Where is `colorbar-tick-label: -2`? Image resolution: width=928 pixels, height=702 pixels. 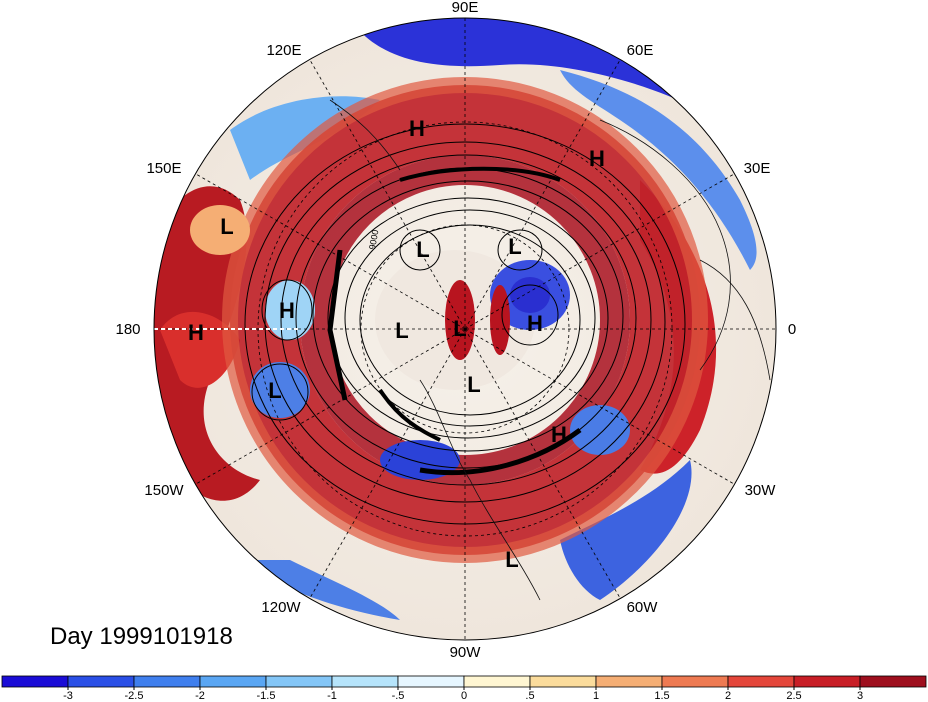 colorbar-tick-label: -2 is located at coordinates (200, 696).